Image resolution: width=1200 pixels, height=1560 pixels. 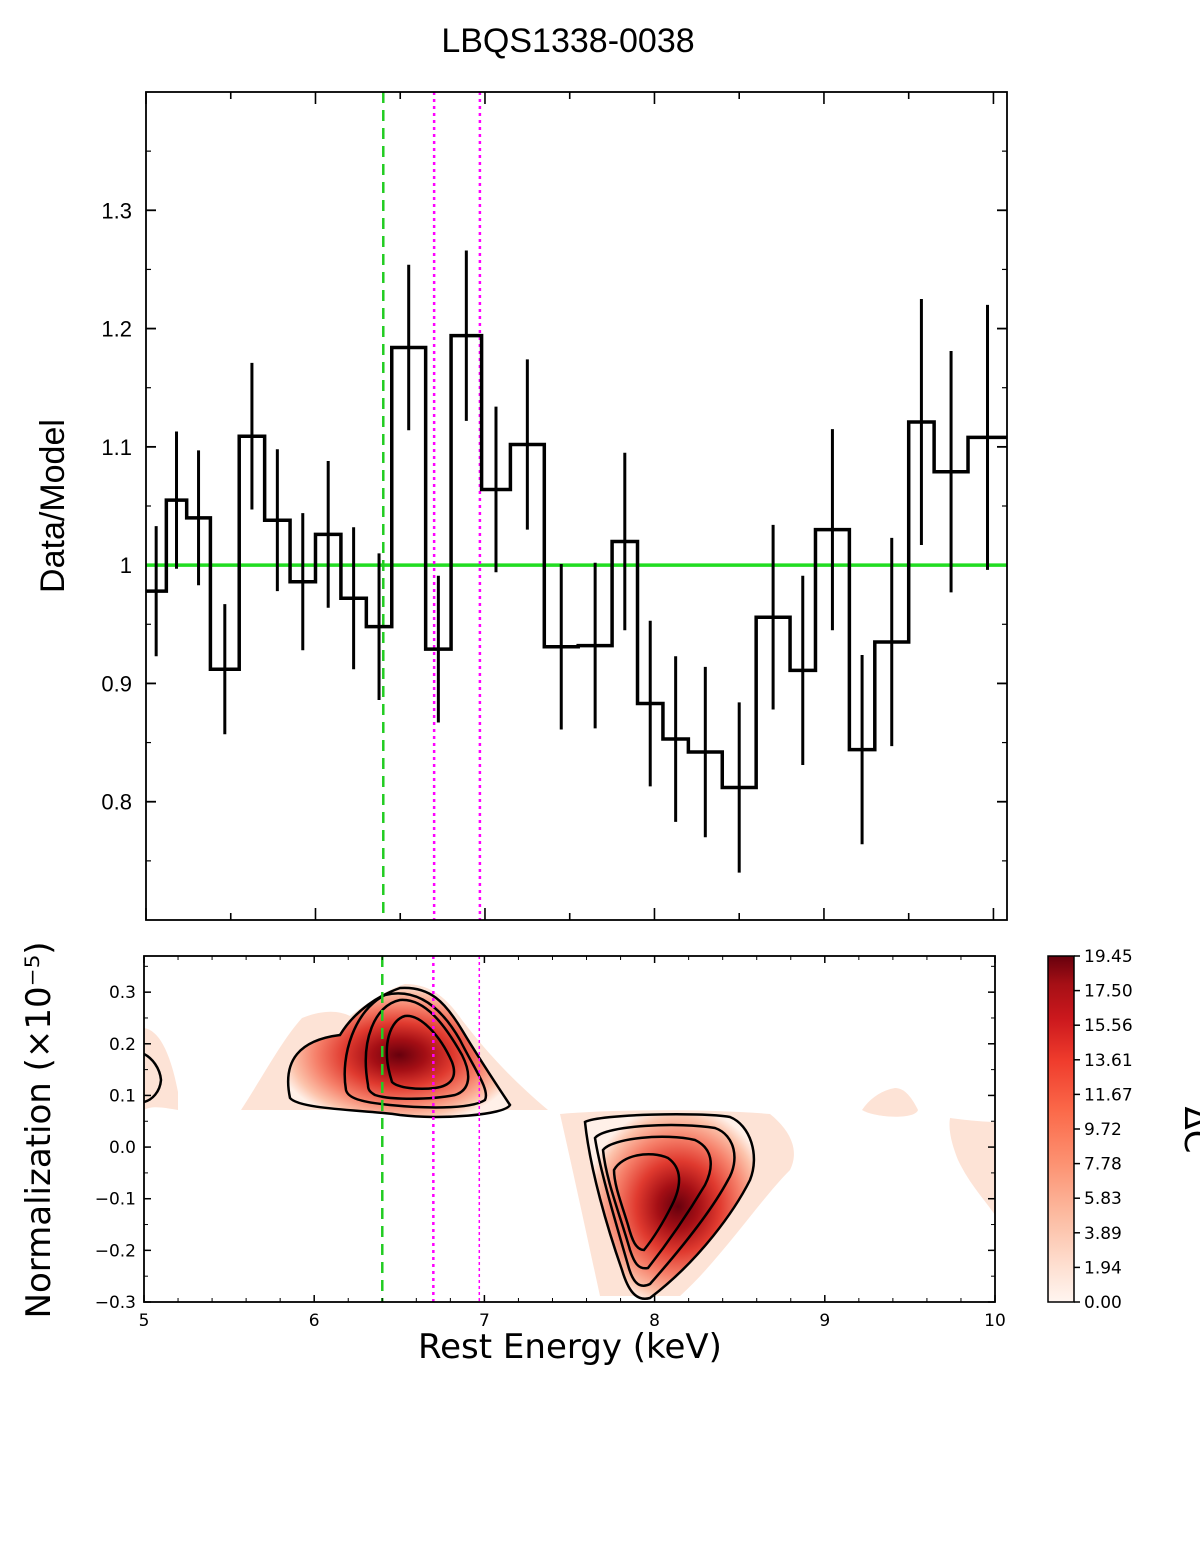 What do you see at coordinates (1103, 1303) in the screenshot?
I see `colorbar-tick-label: 0.00` at bounding box center [1103, 1303].